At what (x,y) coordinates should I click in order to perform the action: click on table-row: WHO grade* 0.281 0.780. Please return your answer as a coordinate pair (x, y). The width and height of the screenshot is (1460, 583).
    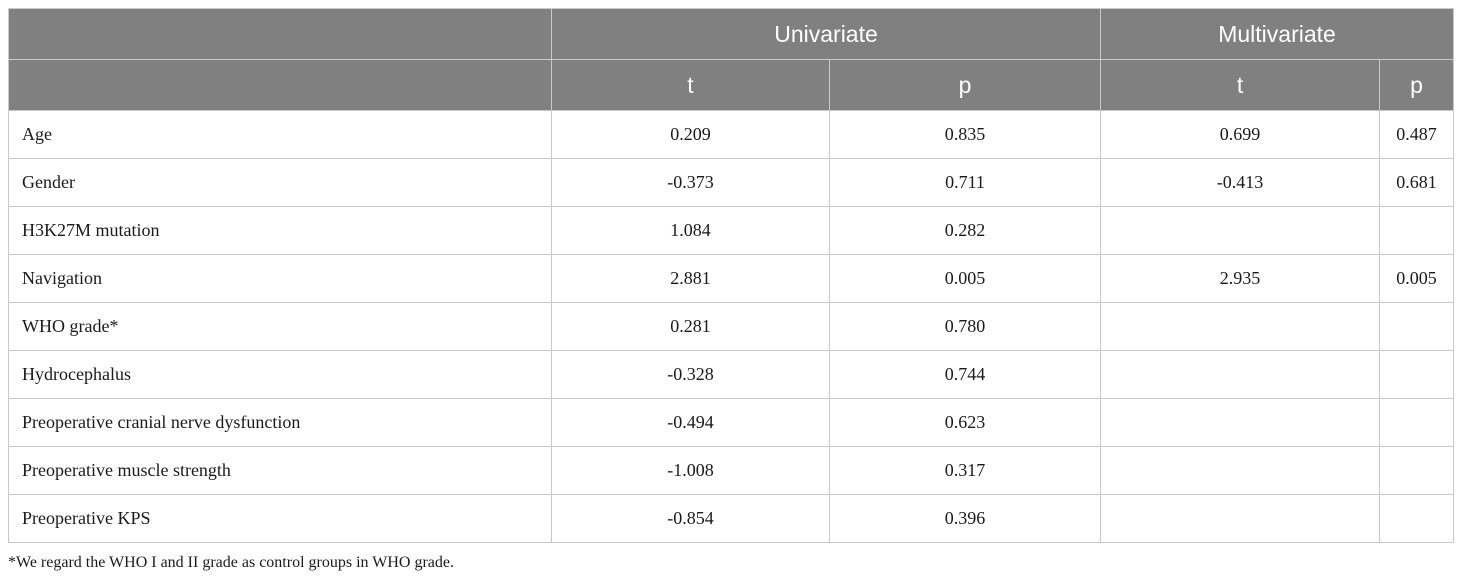
    Looking at the image, I should click on (731, 326).